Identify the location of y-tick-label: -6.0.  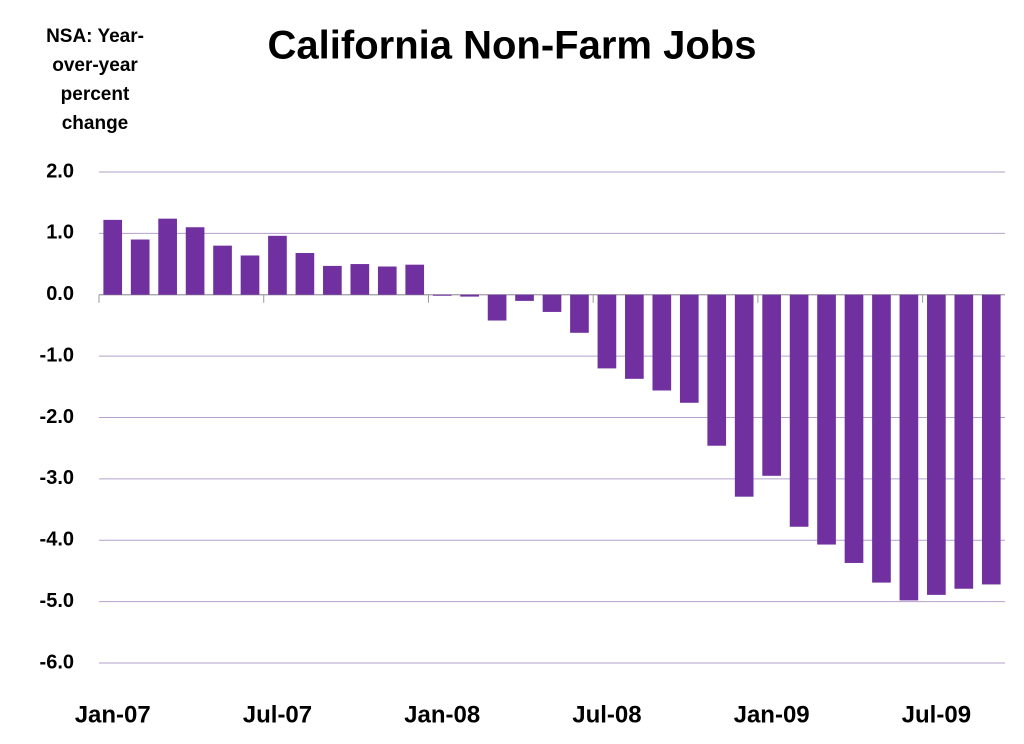
(57, 662).